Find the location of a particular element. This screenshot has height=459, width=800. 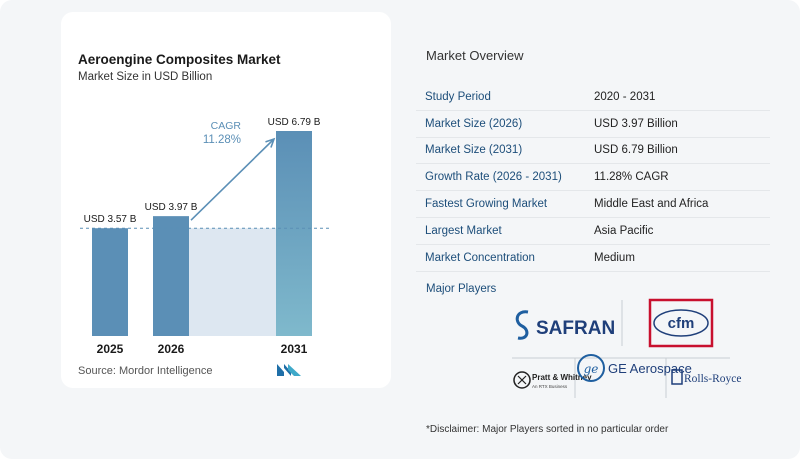

growth-shade-area is located at coordinates (232, 282).